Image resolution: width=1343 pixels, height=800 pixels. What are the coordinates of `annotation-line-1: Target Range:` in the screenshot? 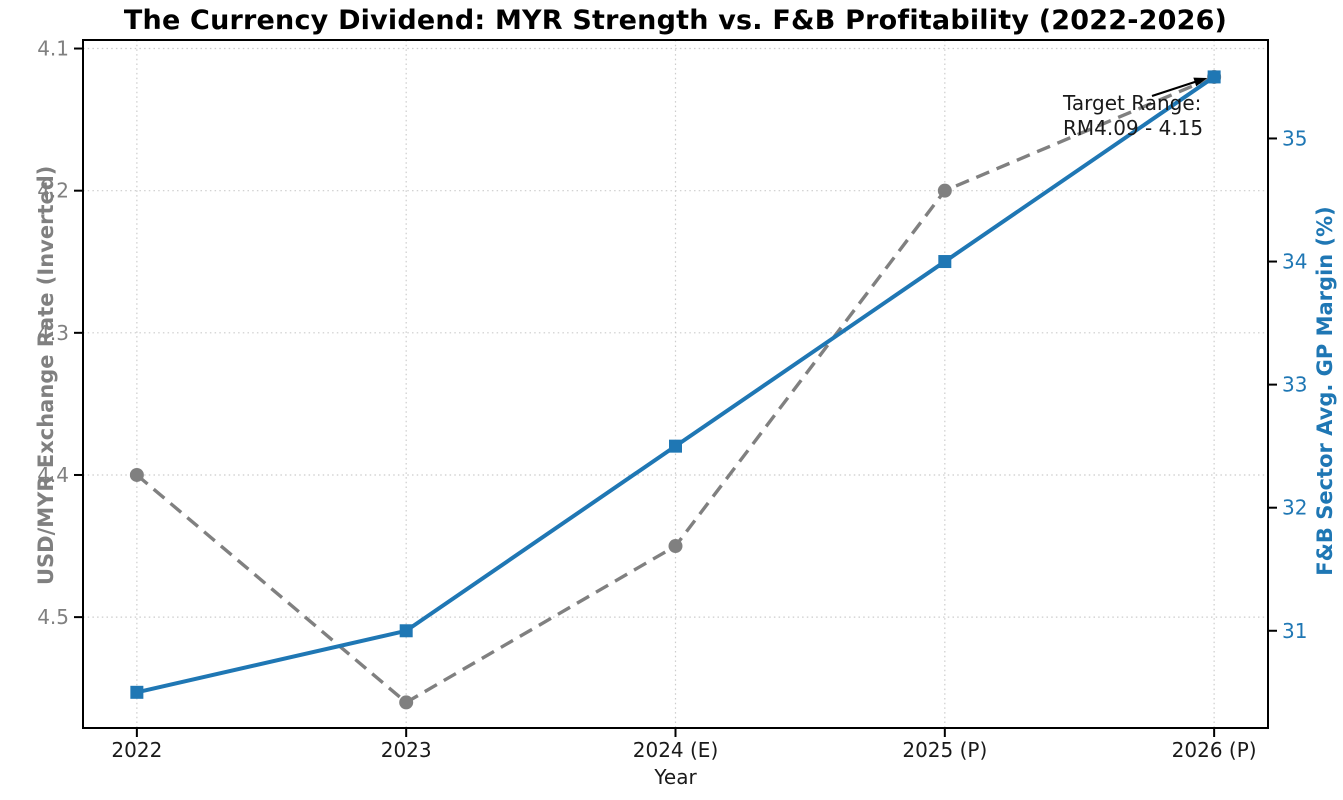 It's located at (1132, 103).